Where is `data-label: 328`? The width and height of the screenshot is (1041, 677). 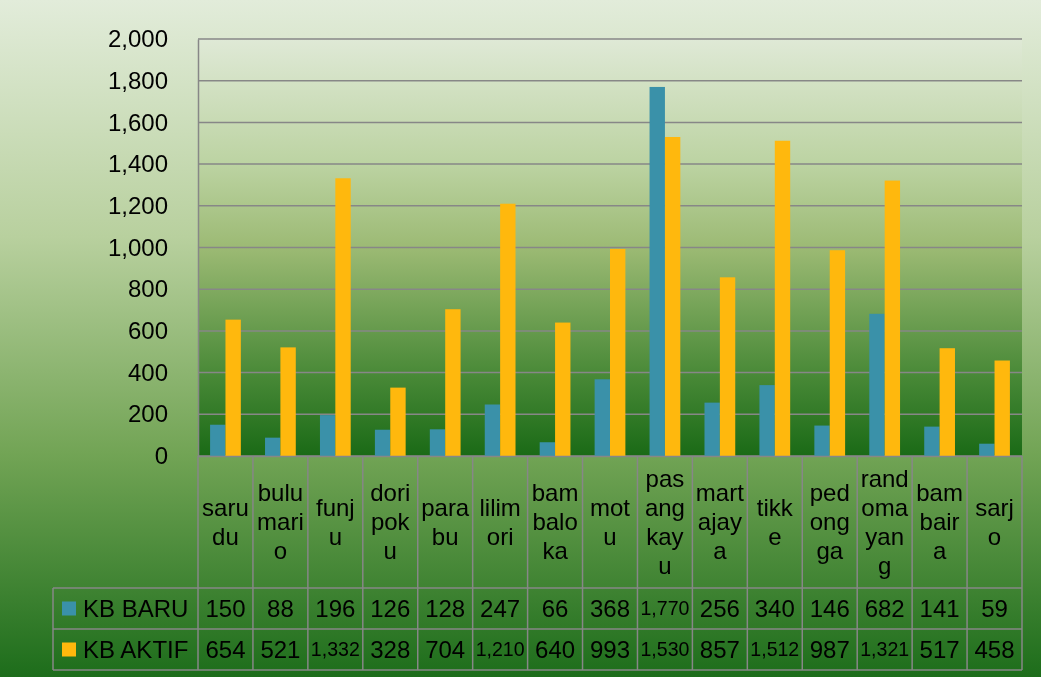
data-label: 328 is located at coordinates (390, 649).